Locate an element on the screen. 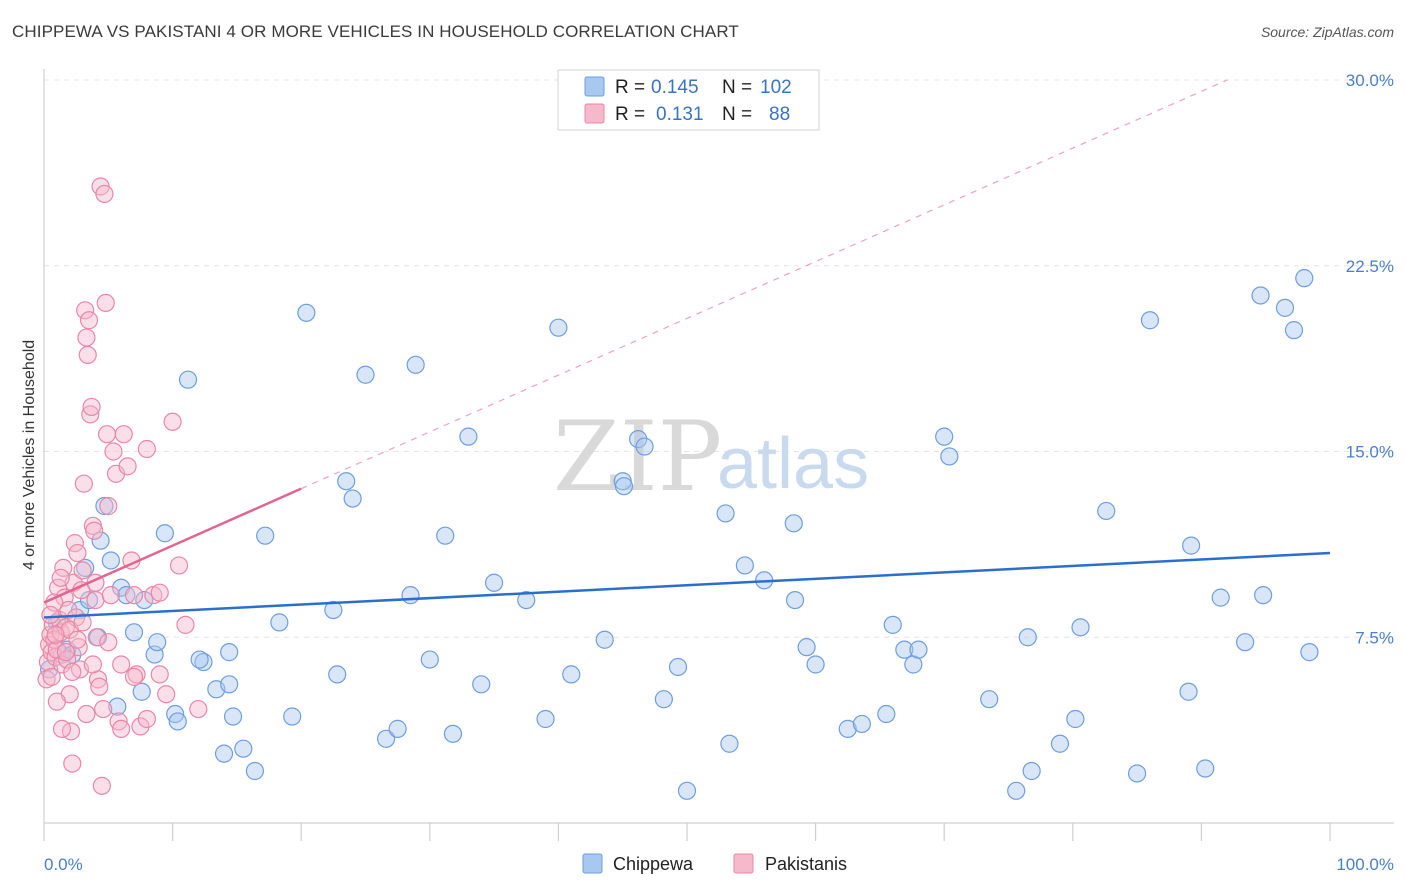 The width and height of the screenshot is (1406, 892). x-tick-label-min: 0.0% is located at coordinates (63, 864).